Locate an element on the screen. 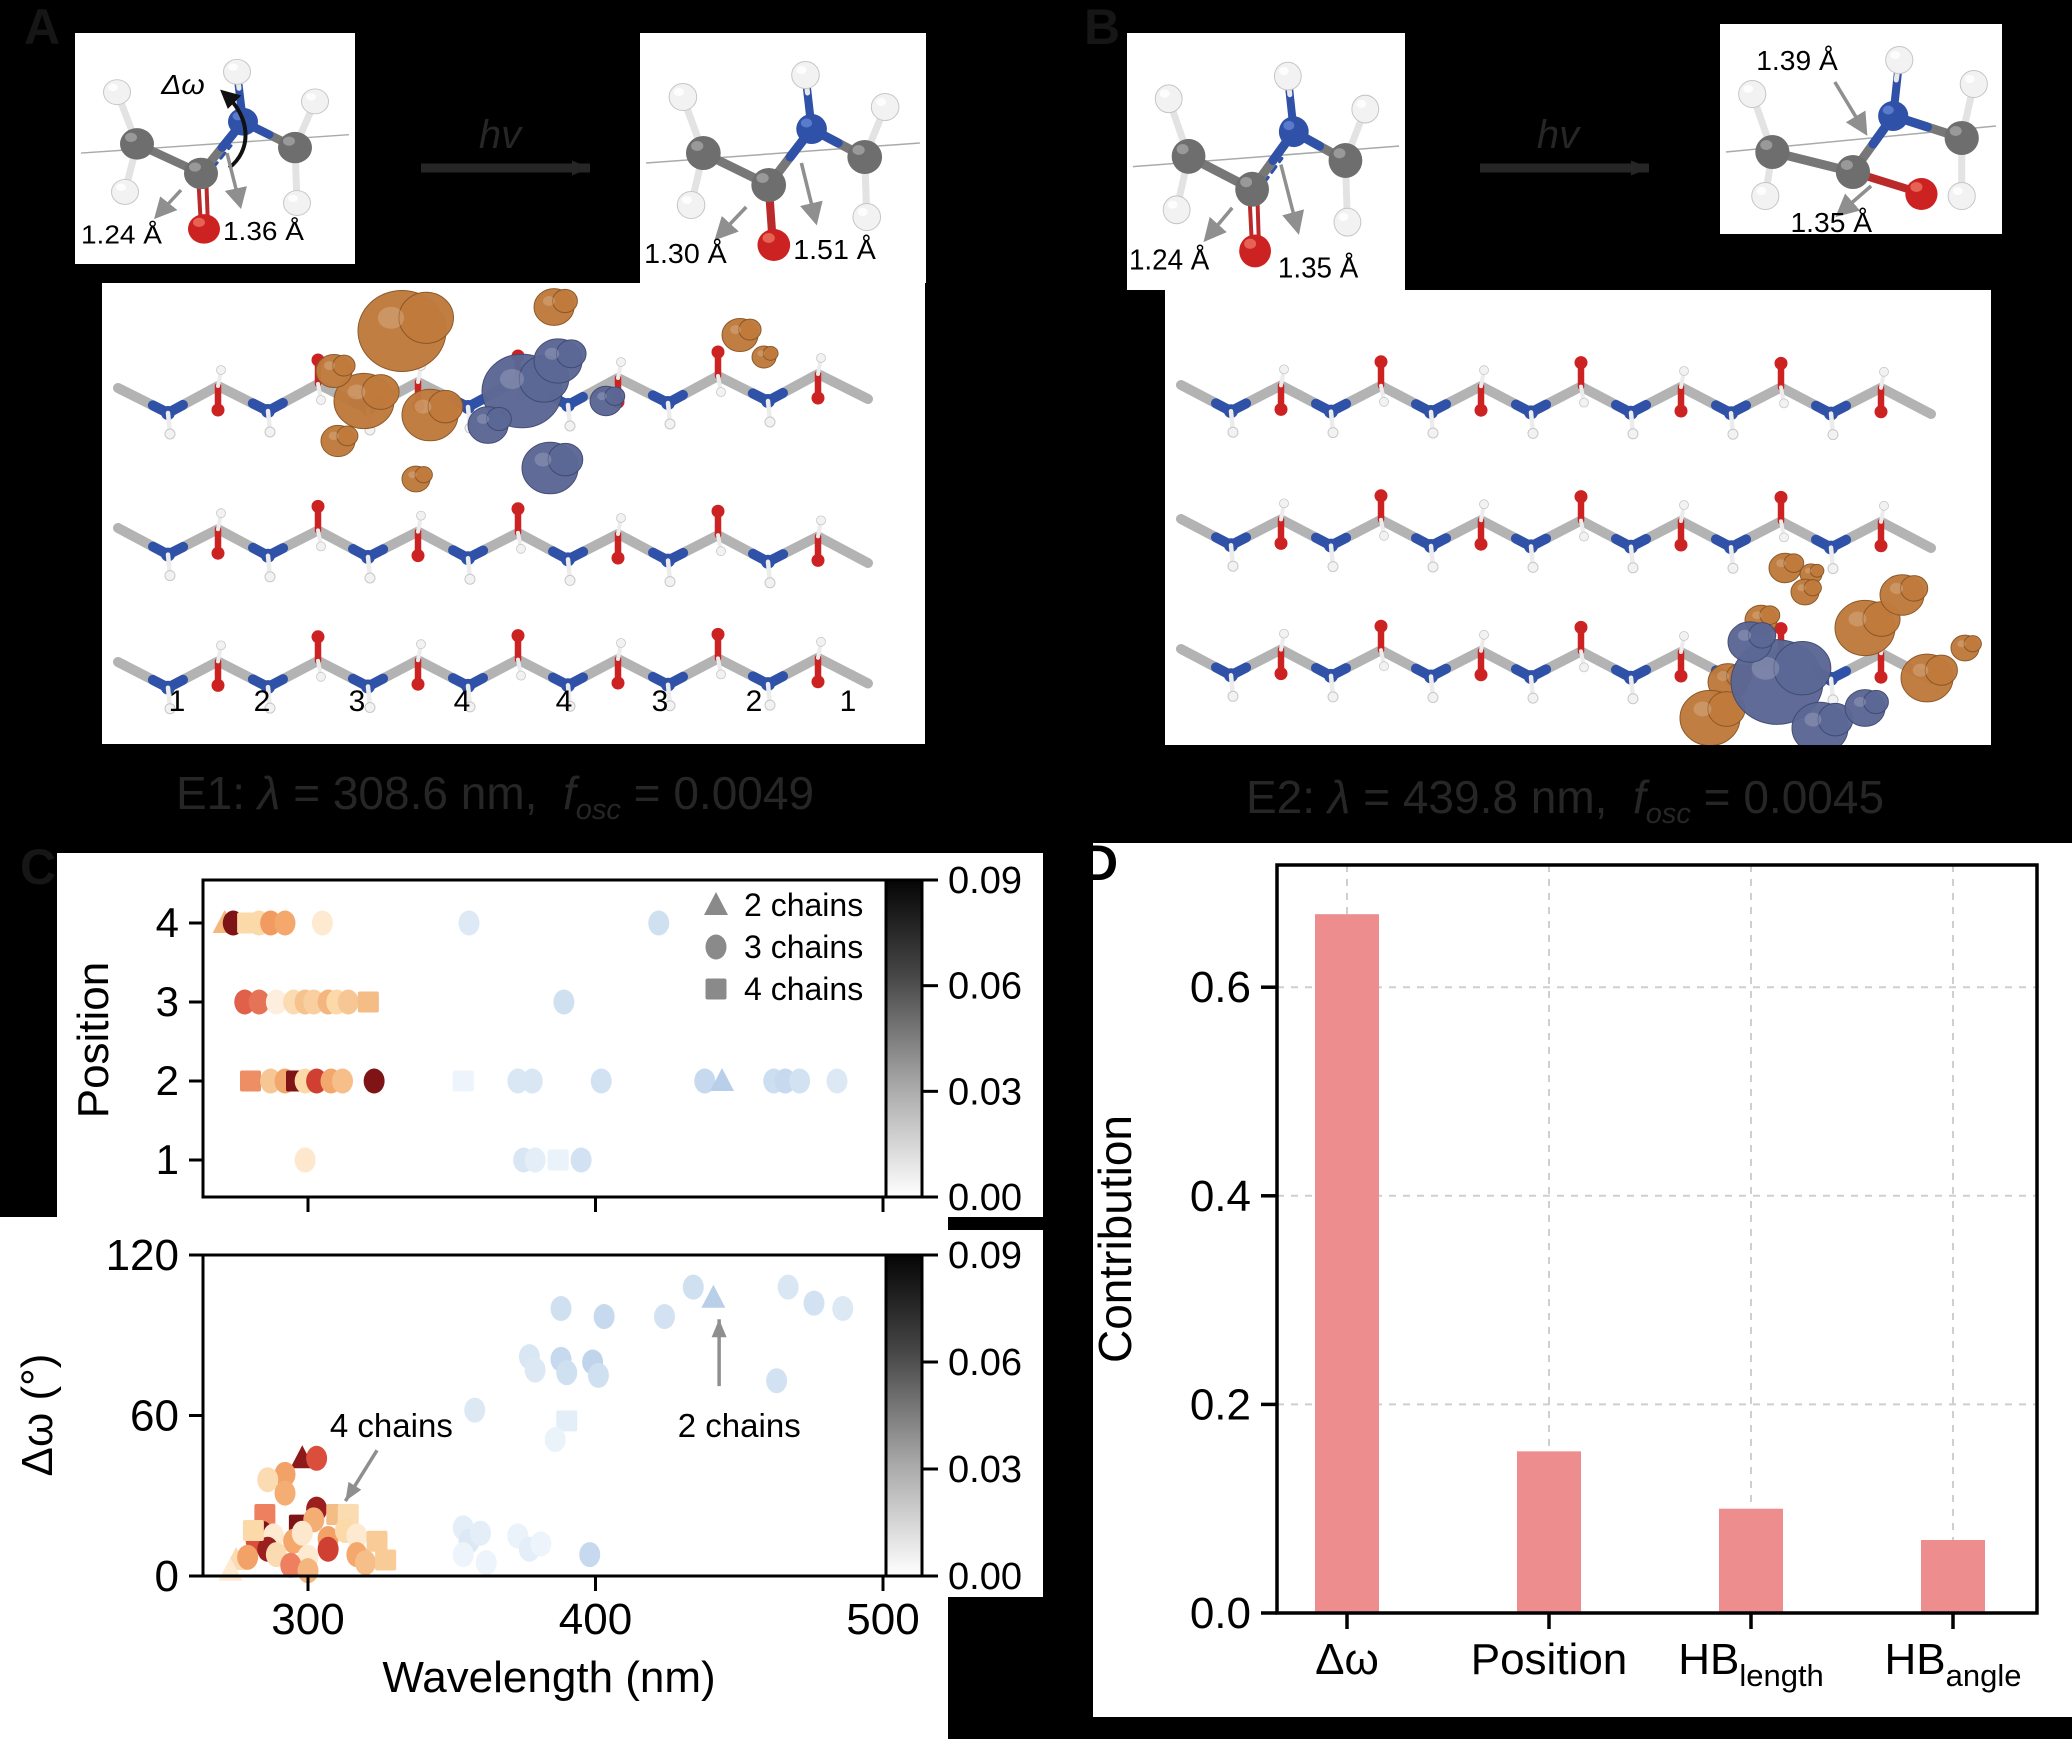 The width and height of the screenshot is (2072, 1739). panel-label-d: D is located at coordinates (1100, 863).